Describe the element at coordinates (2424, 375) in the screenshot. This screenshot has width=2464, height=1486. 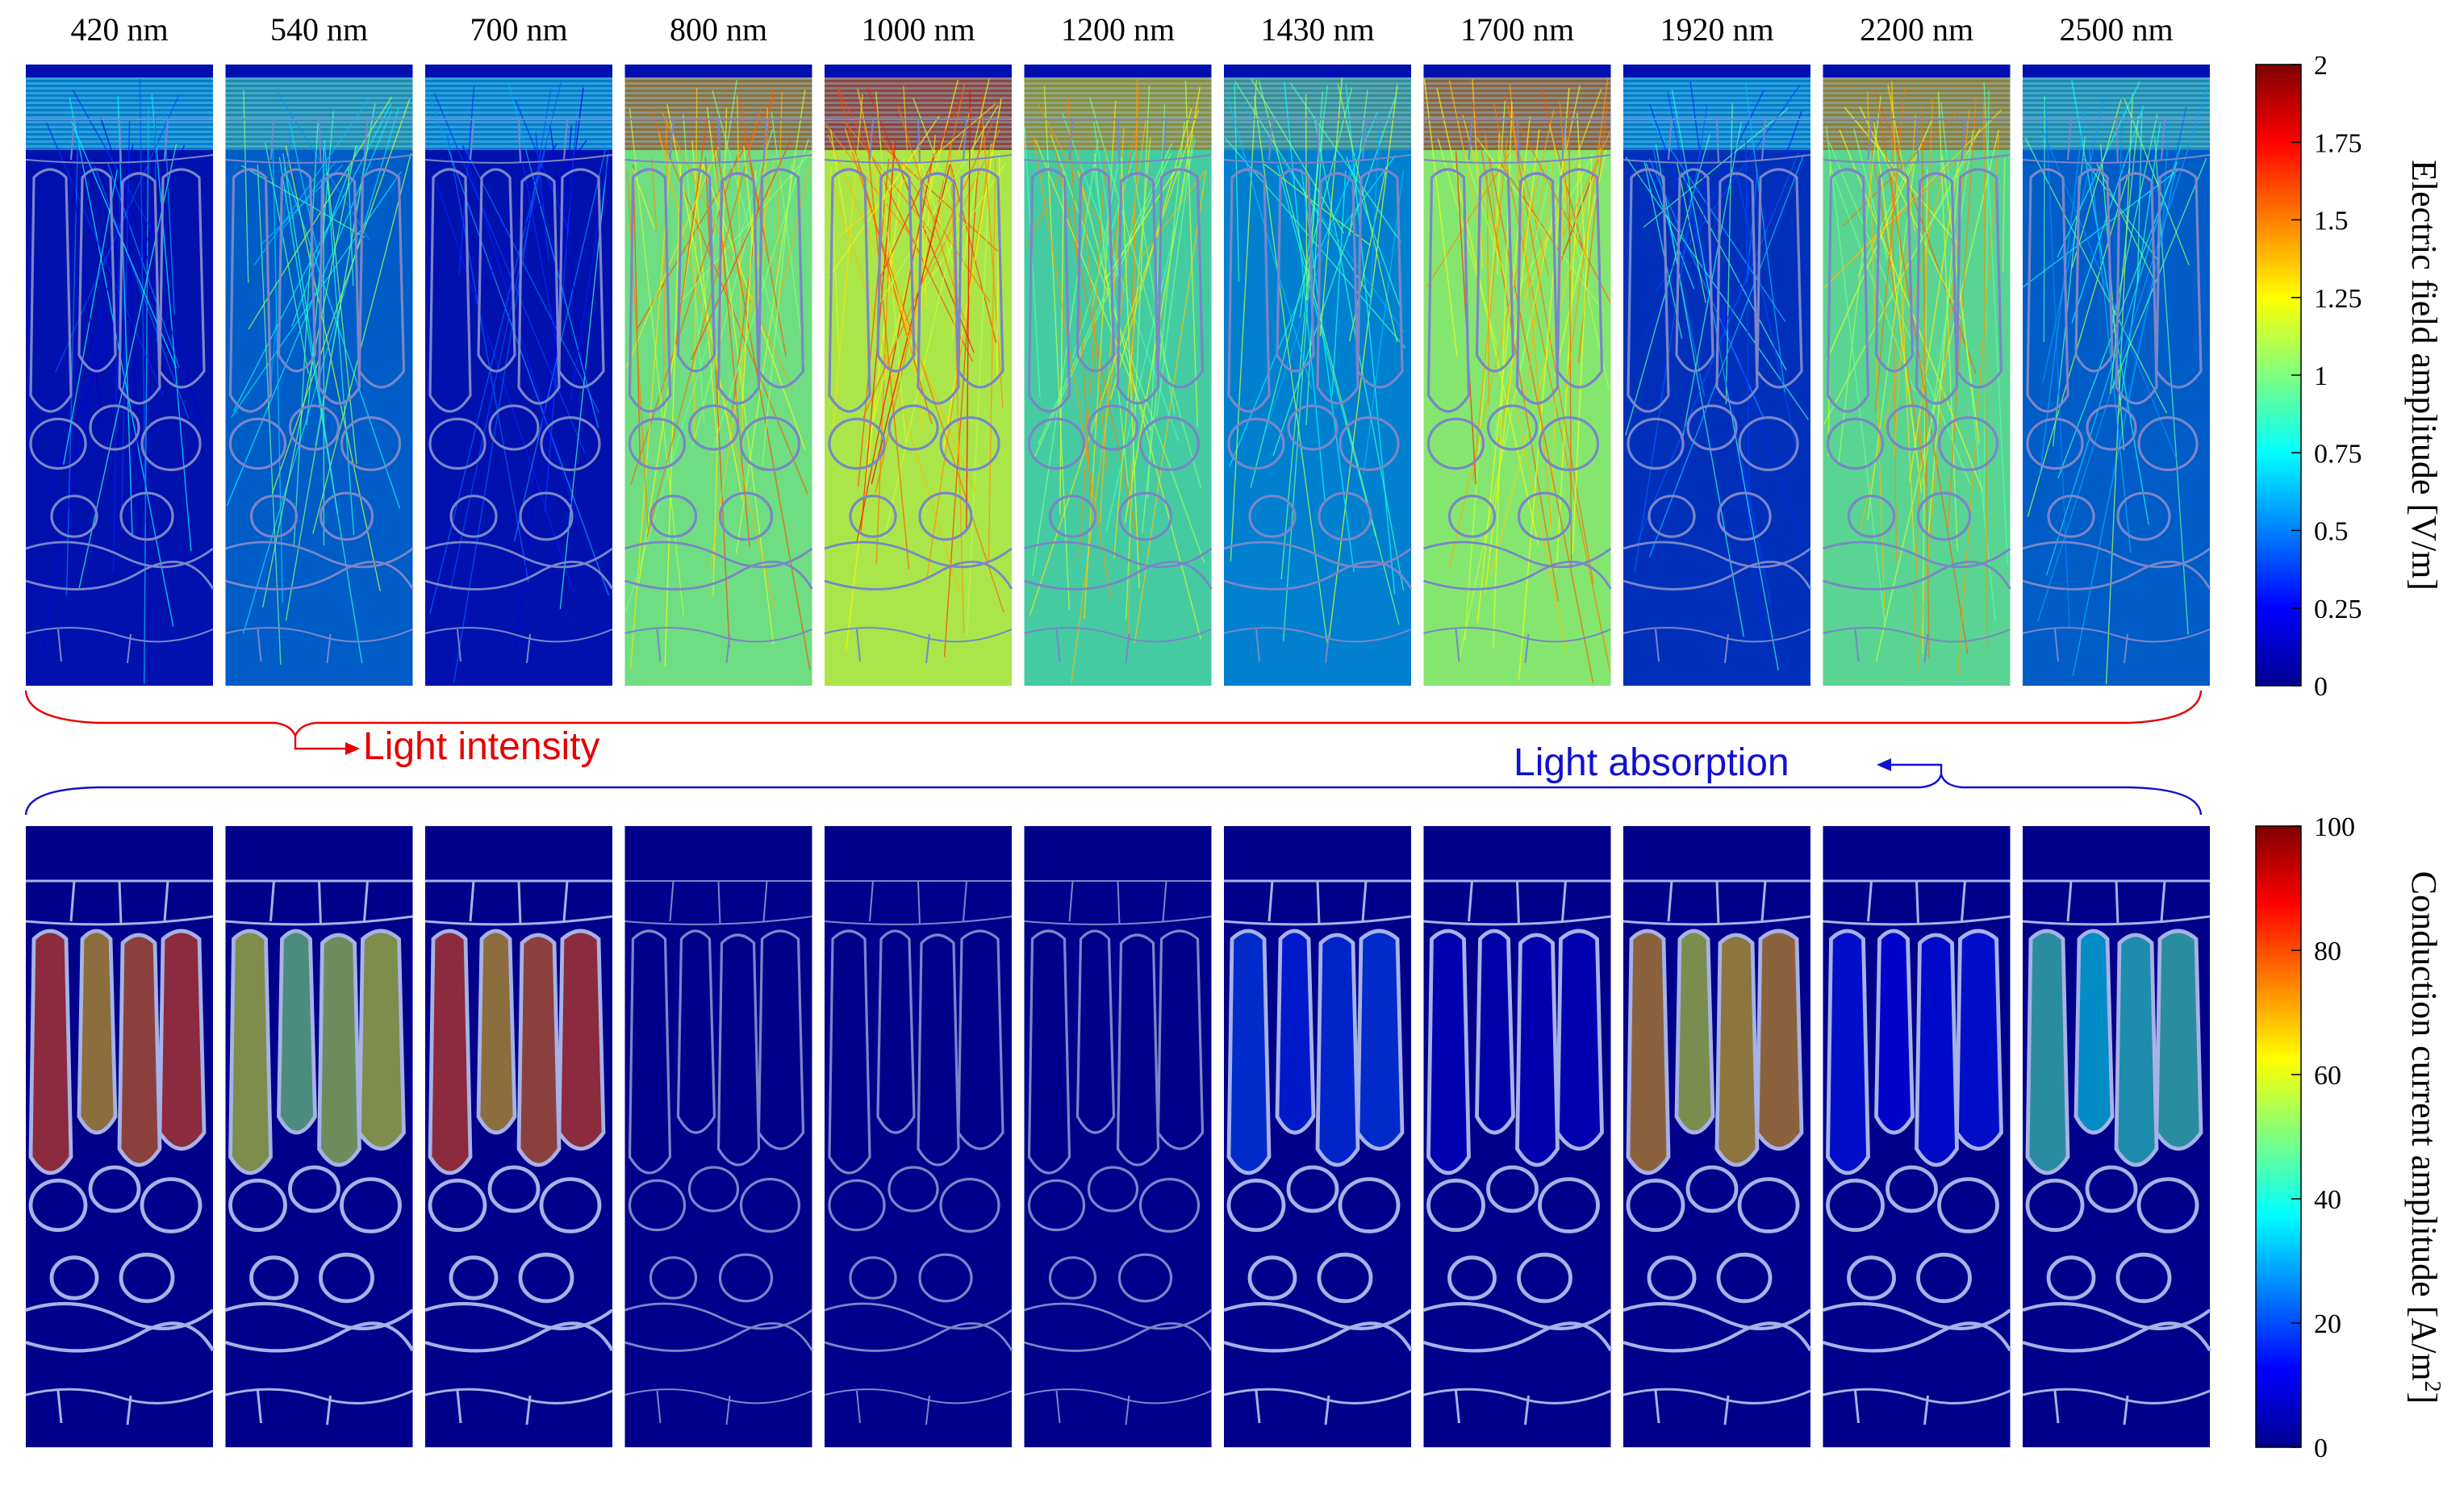
I see `electric-field-colorbar-label: Electric field amplitude [V/m]` at that location.